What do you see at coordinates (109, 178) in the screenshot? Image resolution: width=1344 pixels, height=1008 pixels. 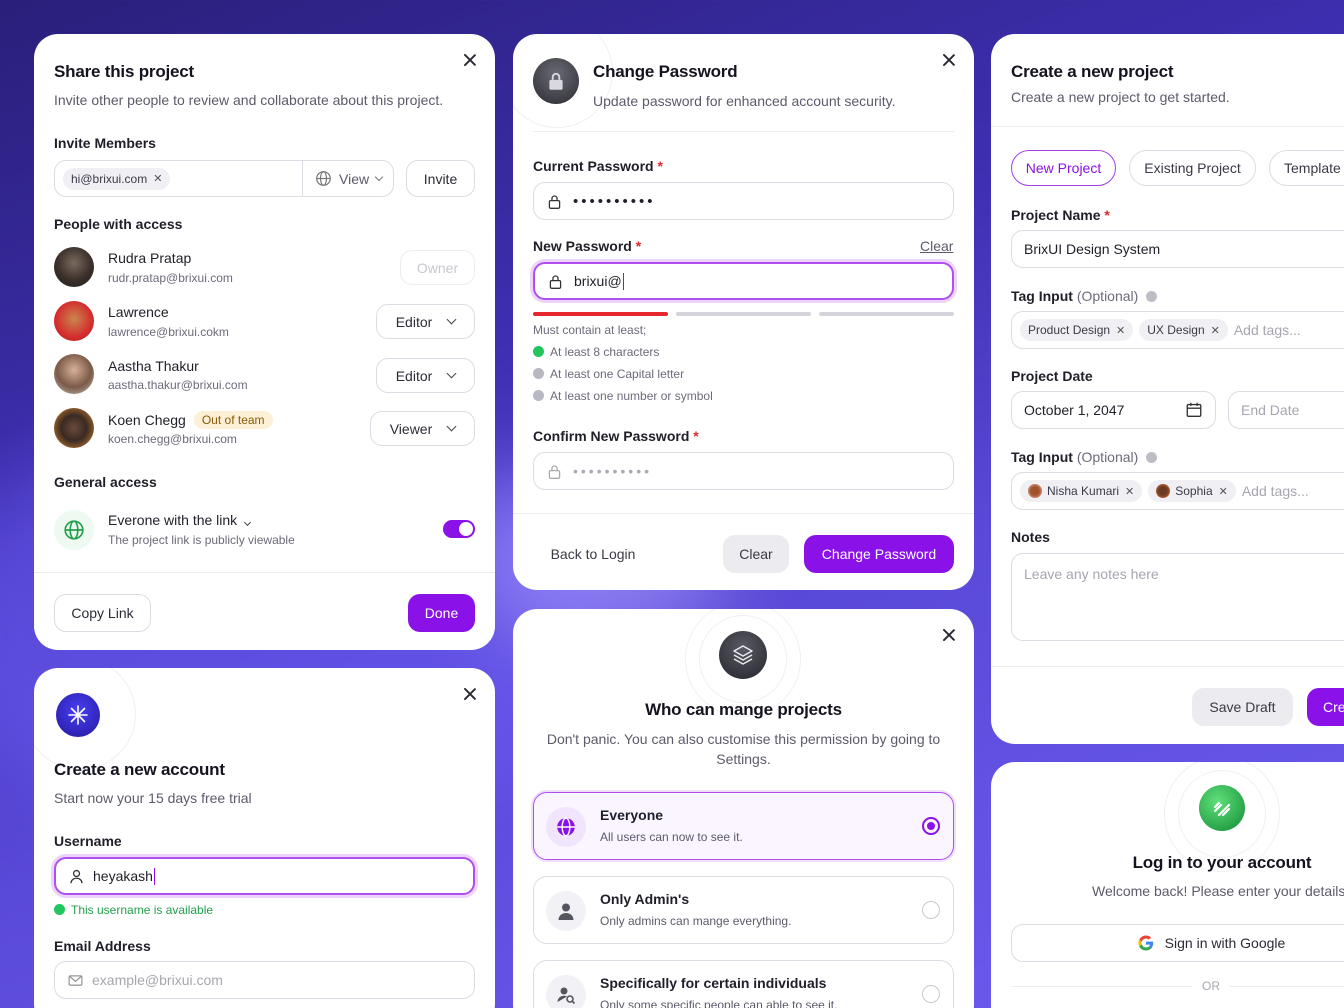 I see `email-chip-label: hi@brixui.com` at bounding box center [109, 178].